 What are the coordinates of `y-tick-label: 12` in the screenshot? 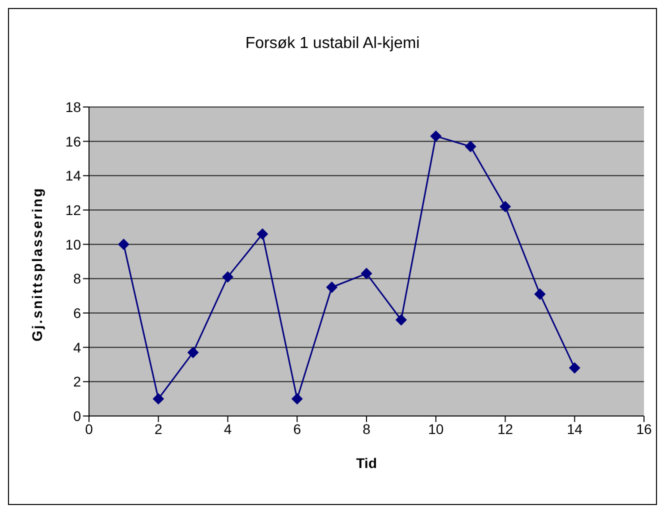 It's located at (73, 210).